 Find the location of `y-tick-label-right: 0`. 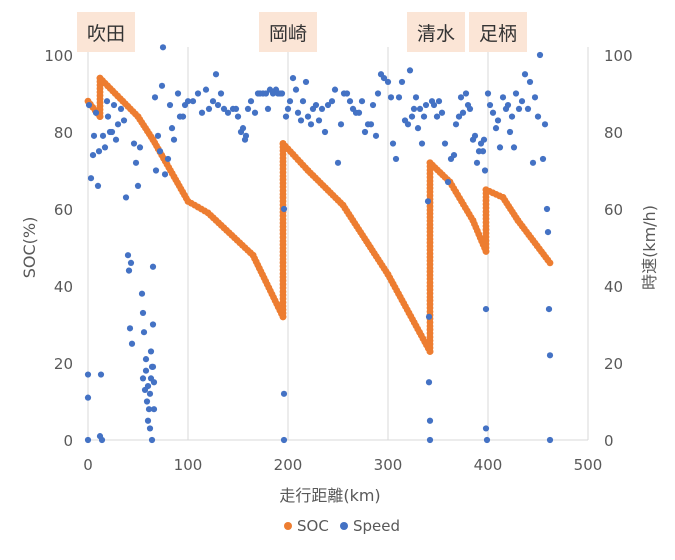

y-tick-label-right: 0 is located at coordinates (609, 441).